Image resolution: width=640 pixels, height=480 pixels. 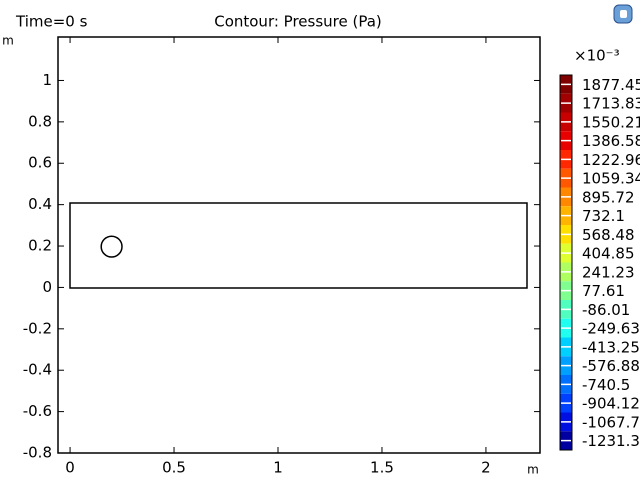 I want to click on colorbar-label: -249.63, so click(x=611, y=329).